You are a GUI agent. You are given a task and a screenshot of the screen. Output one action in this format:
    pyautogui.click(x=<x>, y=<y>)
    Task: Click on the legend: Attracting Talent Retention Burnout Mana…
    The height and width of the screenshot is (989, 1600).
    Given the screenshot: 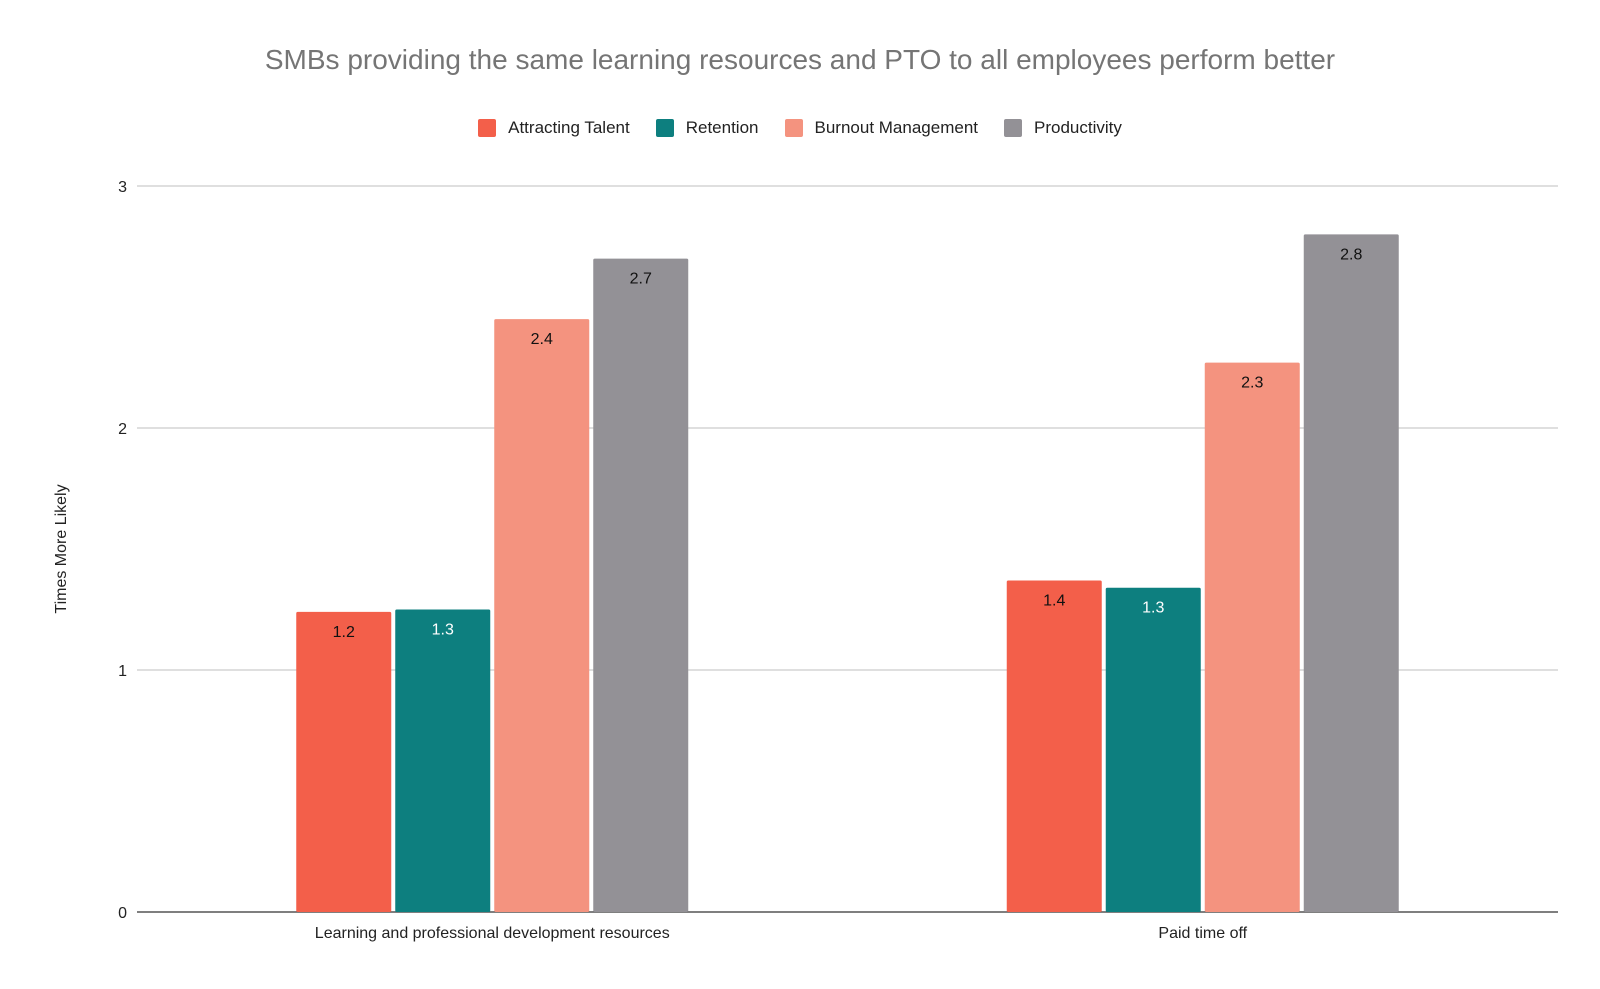 What is the action you would take?
    pyautogui.click(x=800, y=128)
    